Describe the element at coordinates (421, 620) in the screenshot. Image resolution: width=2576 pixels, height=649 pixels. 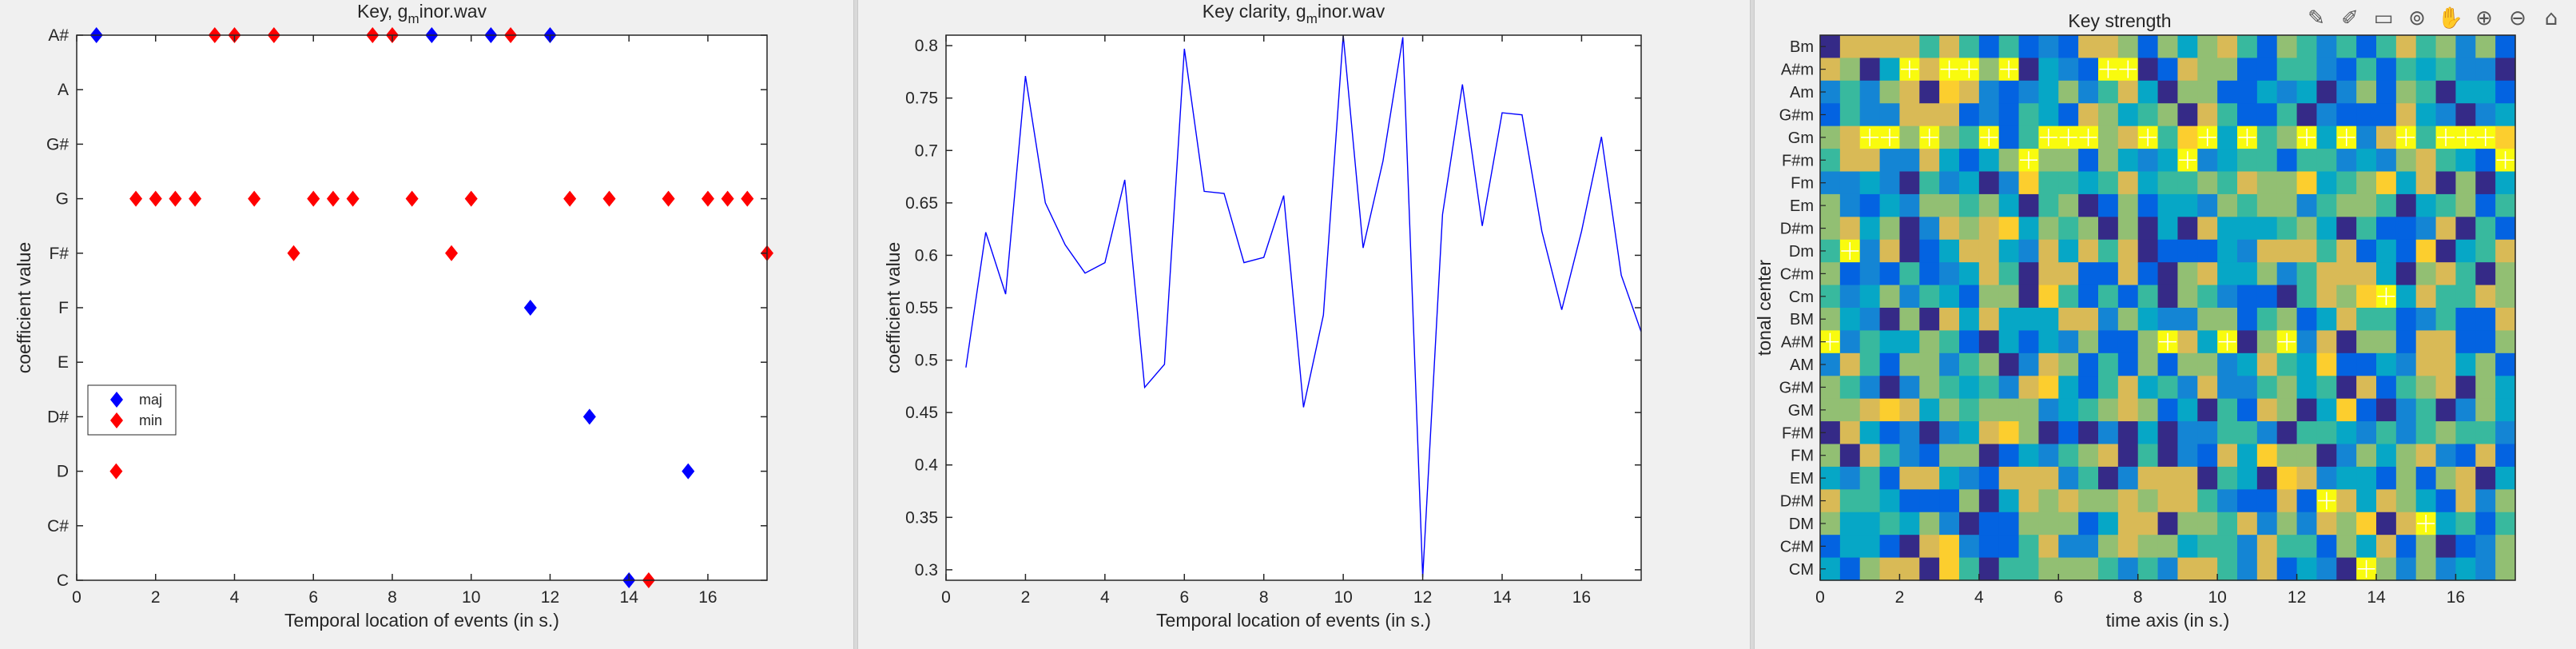
I see `x-axis-label: Temporal location of events (in s.)` at that location.